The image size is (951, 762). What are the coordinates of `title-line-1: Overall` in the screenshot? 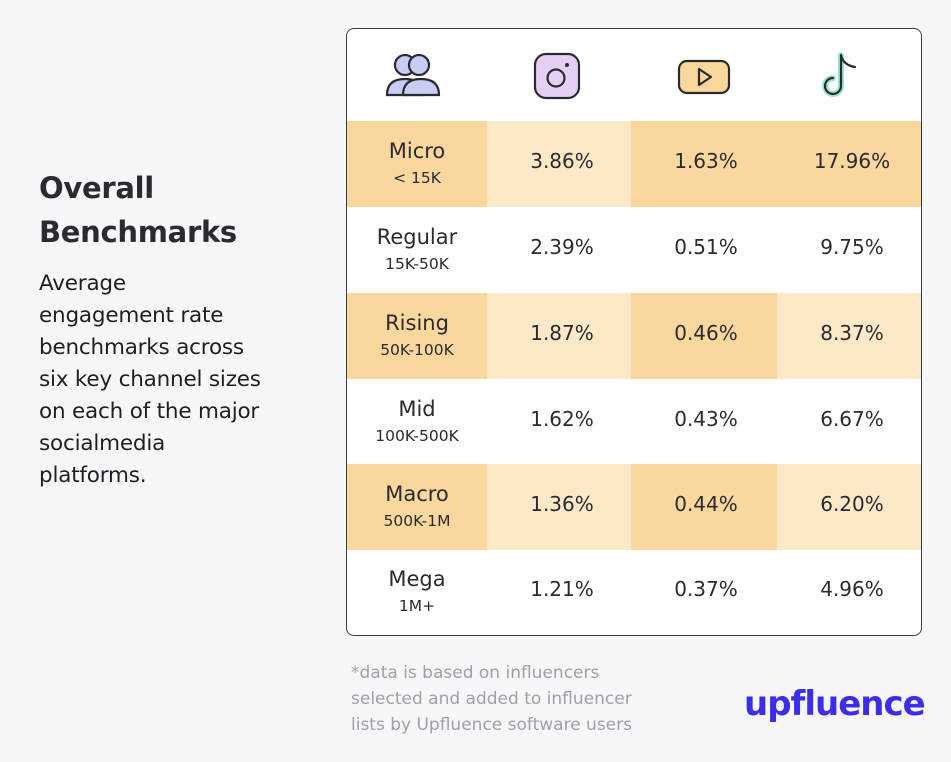 It's located at (96, 188).